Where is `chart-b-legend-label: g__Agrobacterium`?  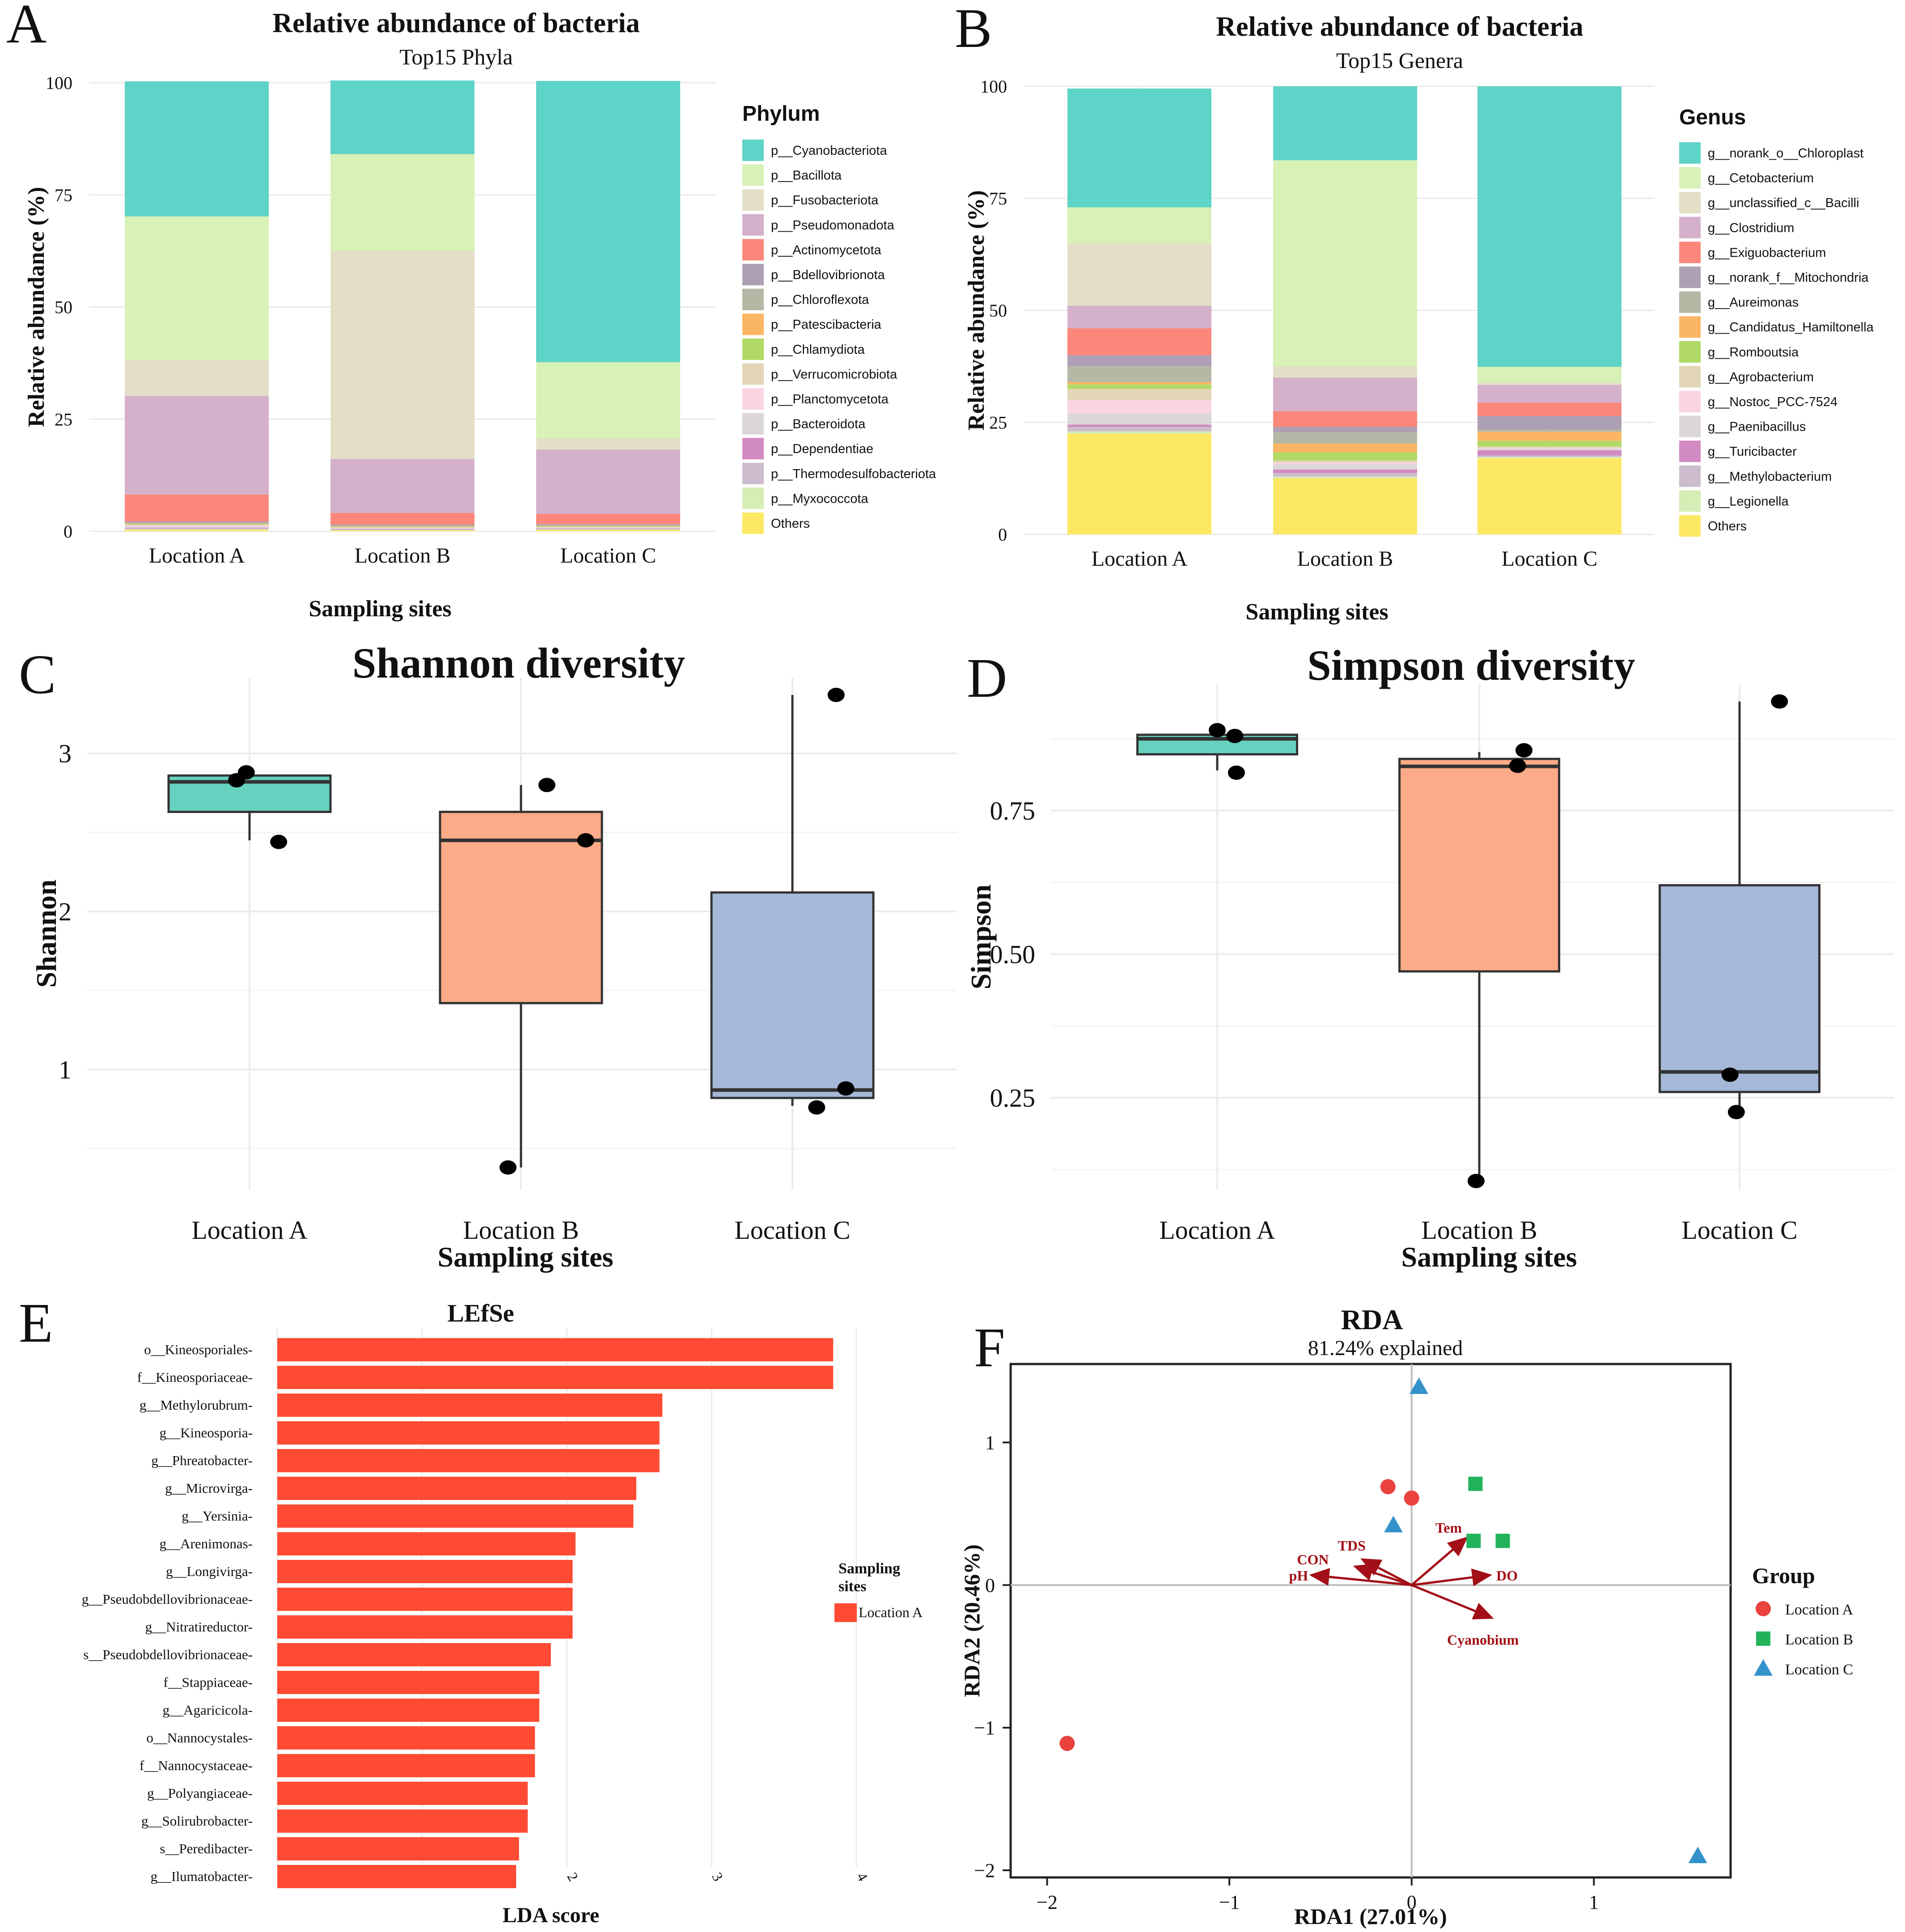
chart-b-legend-label: g__Agrobacterium is located at coordinates (1761, 377).